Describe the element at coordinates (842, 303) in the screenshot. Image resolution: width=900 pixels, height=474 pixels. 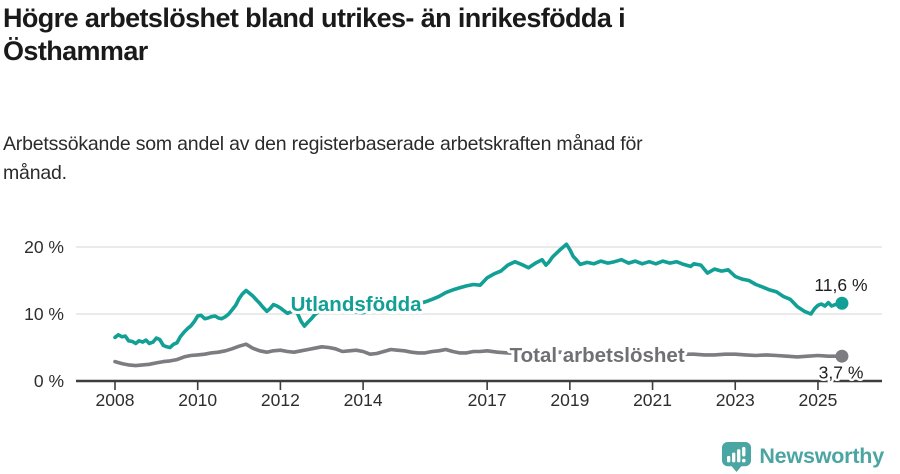
I see `end-point-dot-utlandsf-dda` at that location.